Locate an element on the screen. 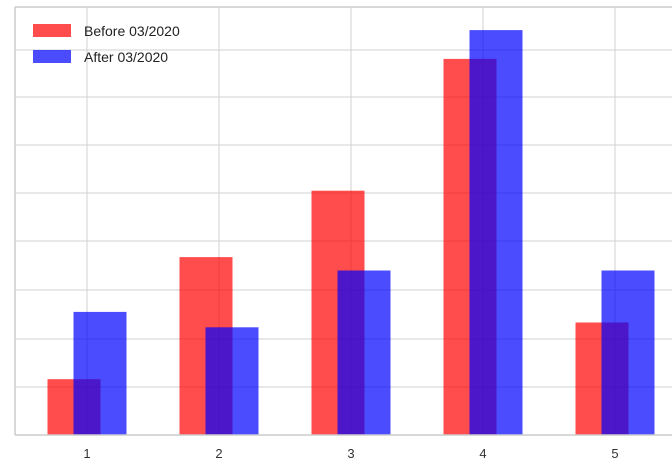 This screenshot has width=672, height=460. legend-swatch-before is located at coordinates (52, 30).